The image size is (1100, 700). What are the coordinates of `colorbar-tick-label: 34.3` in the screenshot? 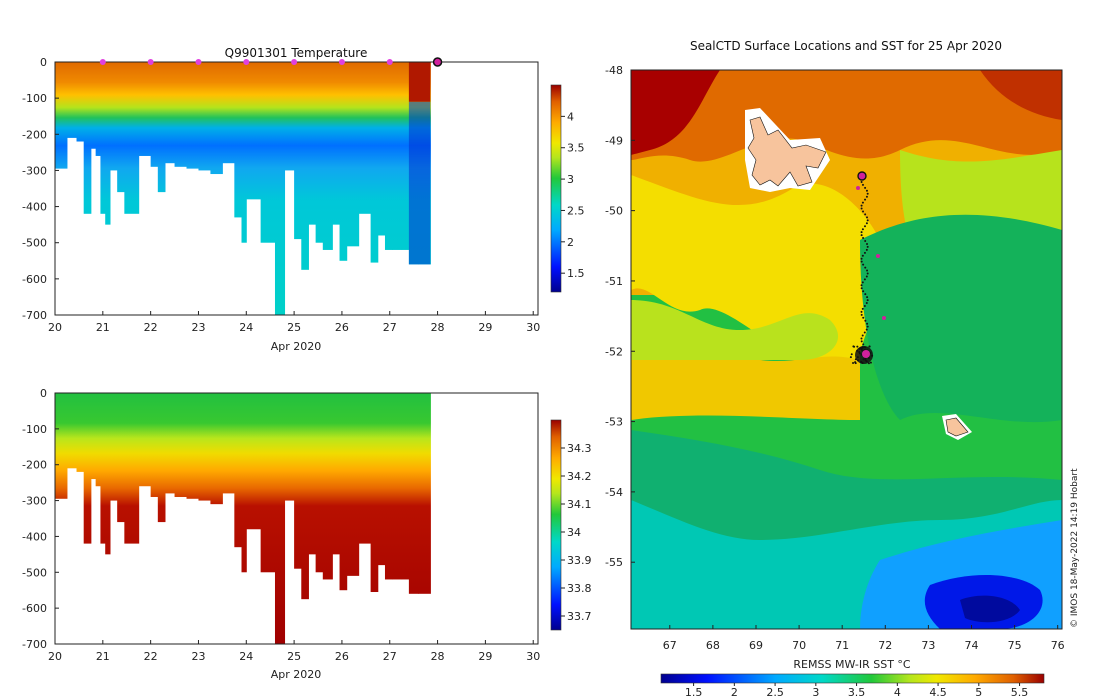 It's located at (579, 448).